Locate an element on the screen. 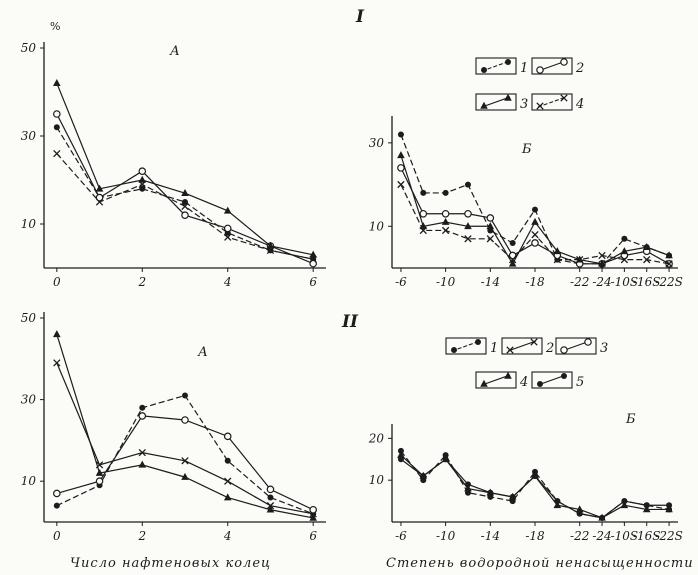 This screenshot has height=575, width=698. plot-II-B: 10 20 -6 -10 -14 -18 -22 -24-10S-16S-22S is located at coordinates (525, 483).